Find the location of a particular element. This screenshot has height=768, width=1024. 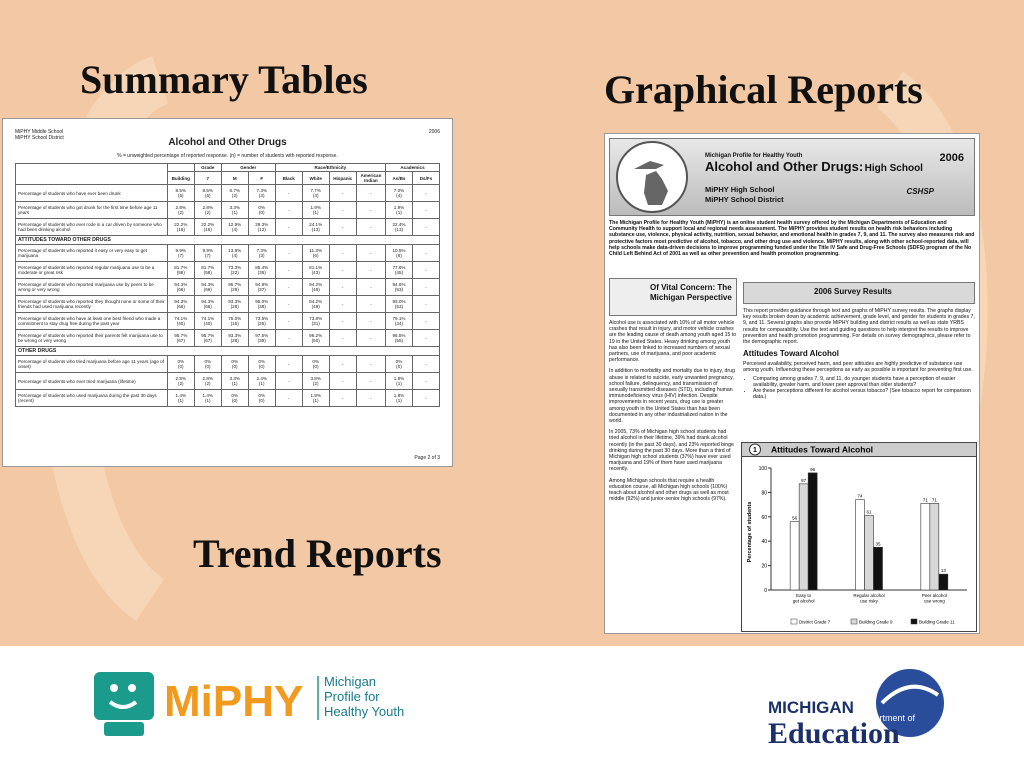

cell-percent: 95.0% is located at coordinates (262, 301).